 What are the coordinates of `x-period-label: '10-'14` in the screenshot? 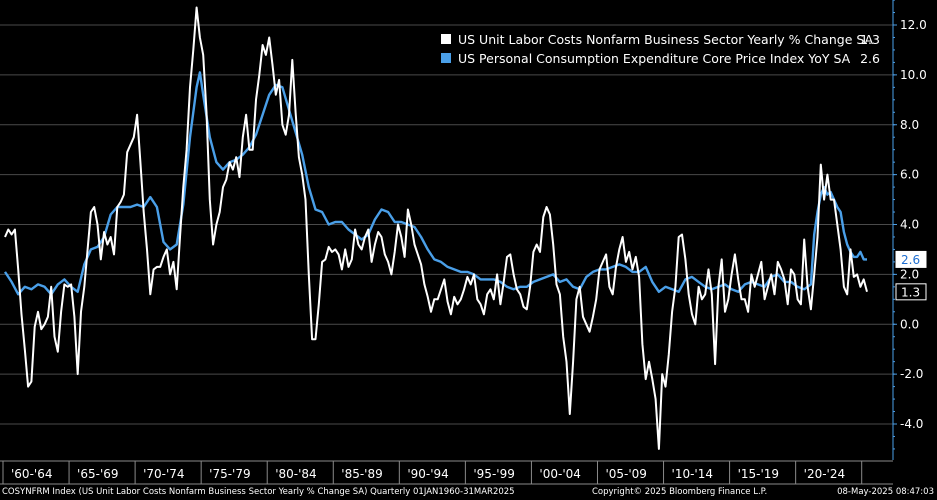 It's located at (692, 474).